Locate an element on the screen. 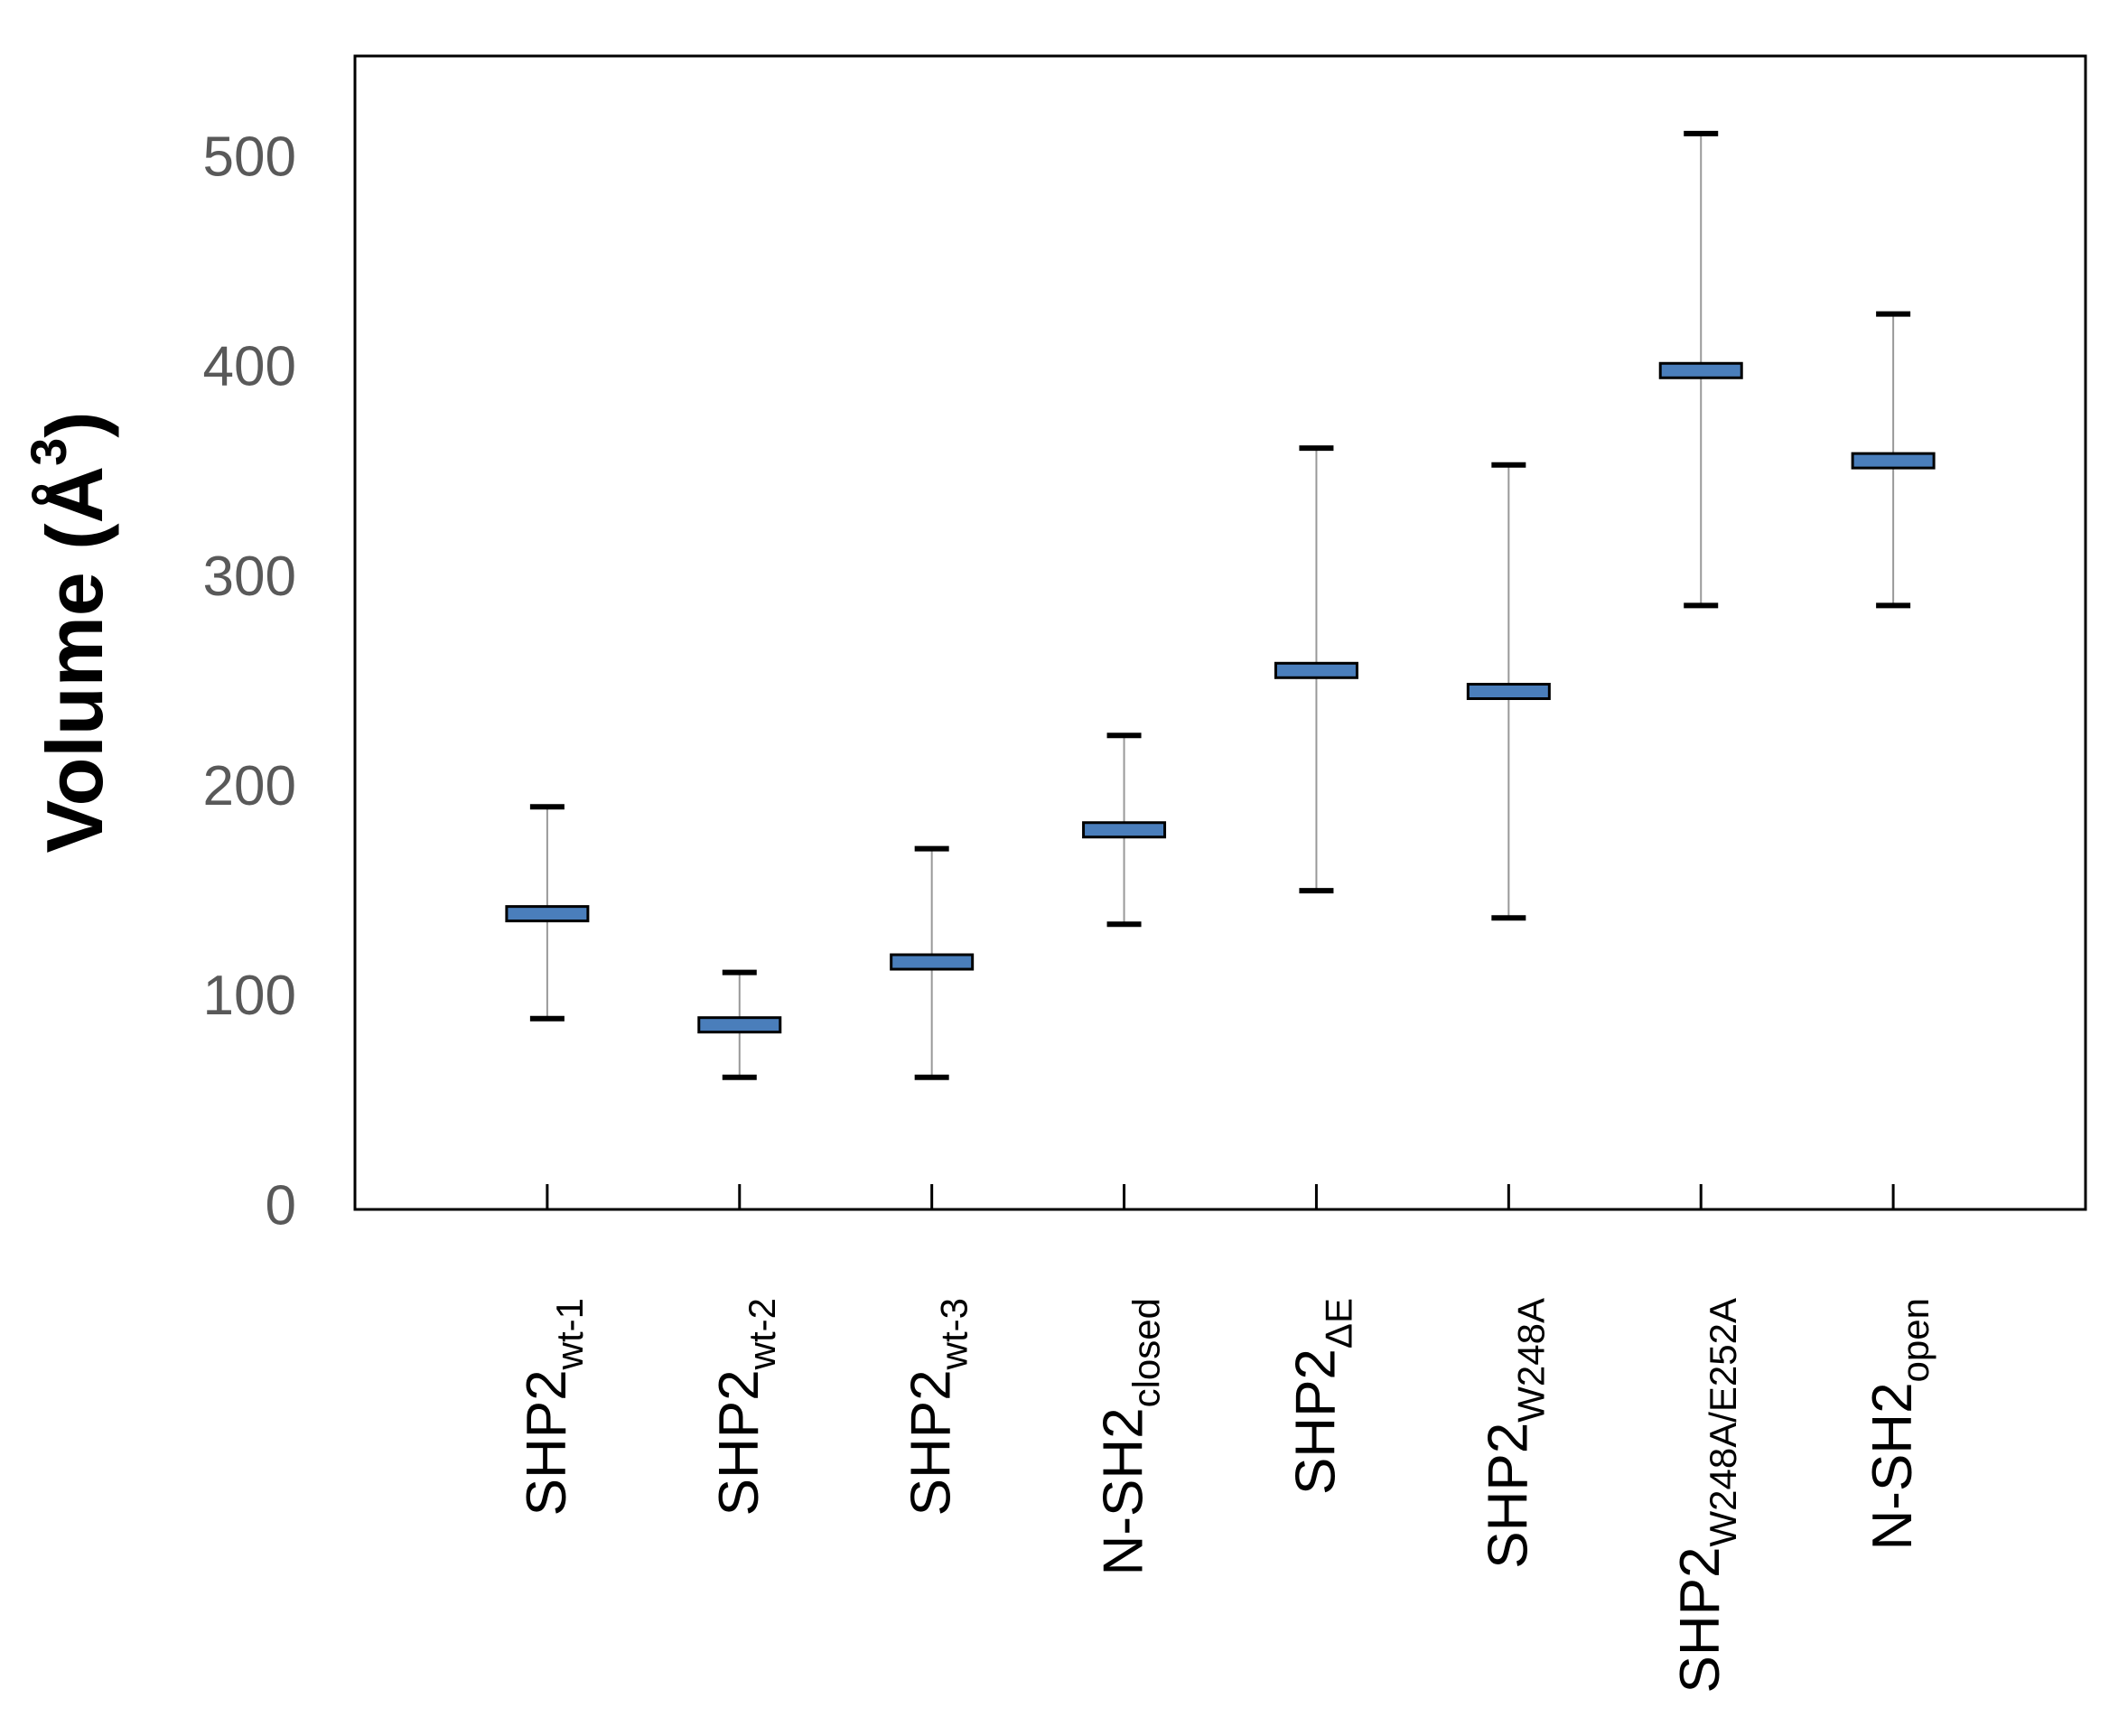  y-tick-label: 300 is located at coordinates (250, 577).